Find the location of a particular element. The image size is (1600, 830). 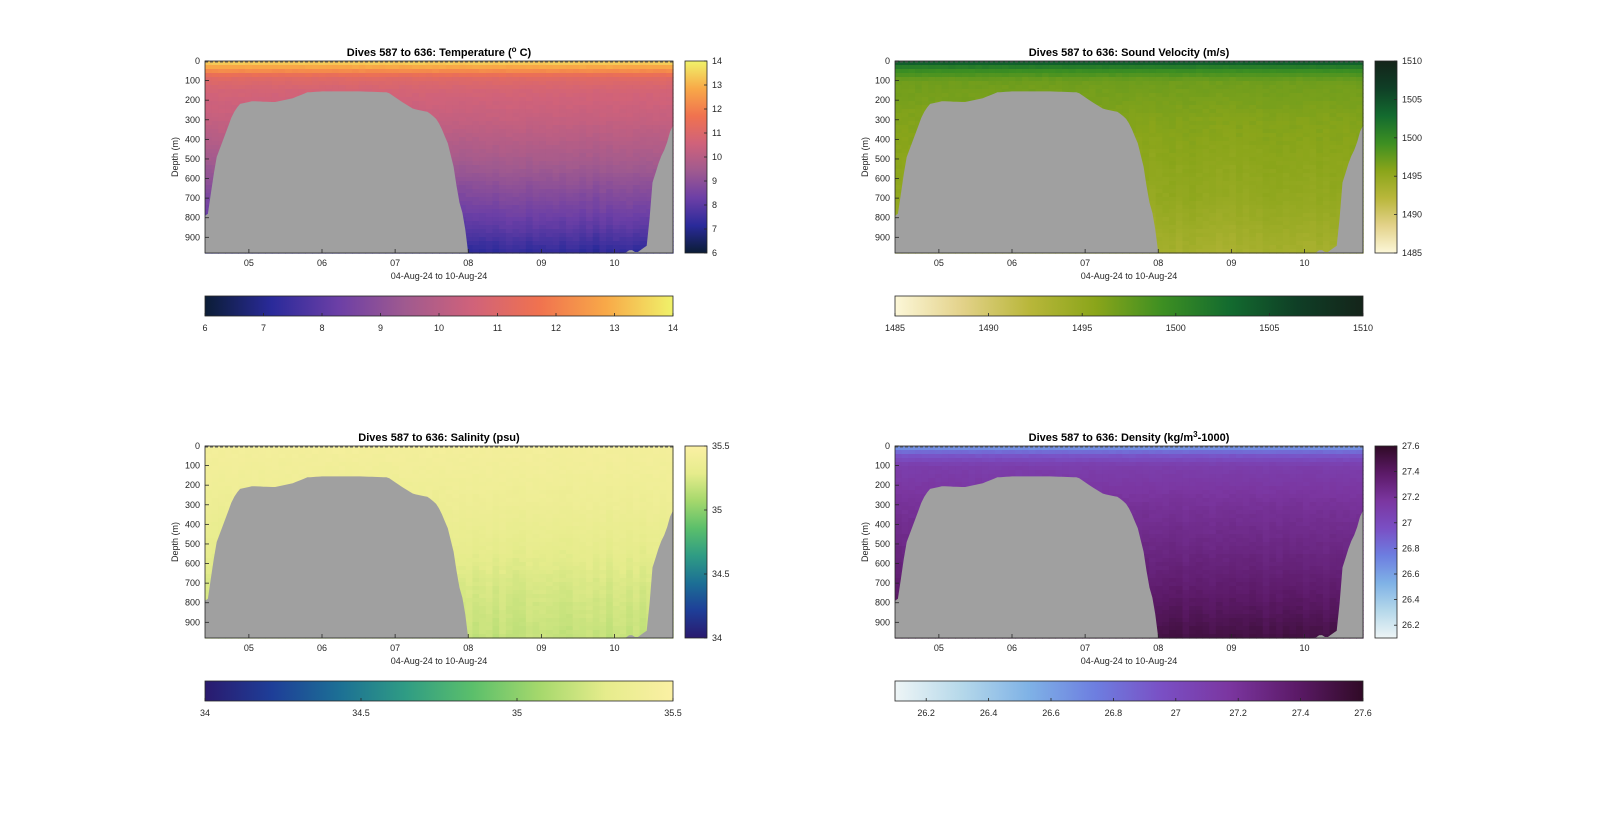

colorbar-h-tick-label: 11 is located at coordinates (497, 328).